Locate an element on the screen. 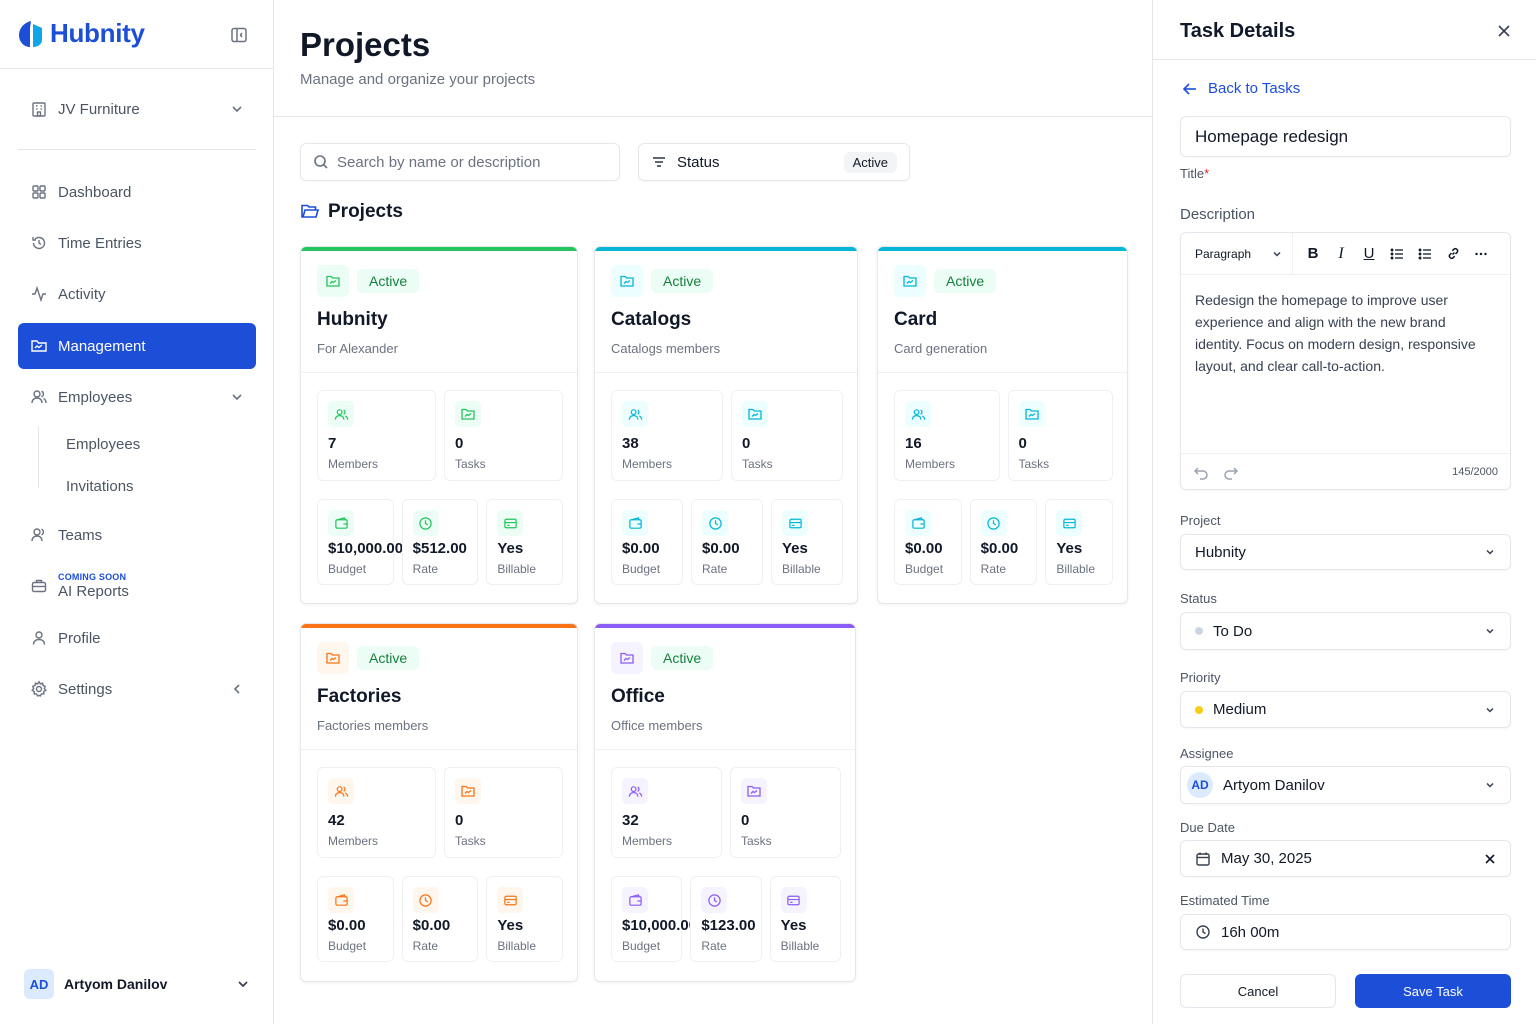 The image size is (1536, 1024). link-icon is located at coordinates (1453, 254).